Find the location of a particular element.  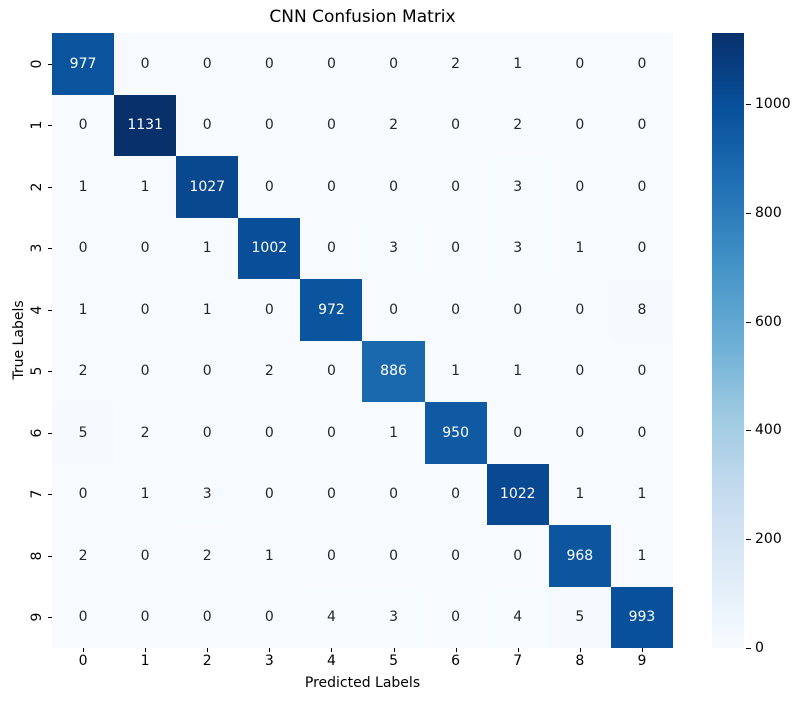

x-tick-label-1: 1 is located at coordinates (145, 661).